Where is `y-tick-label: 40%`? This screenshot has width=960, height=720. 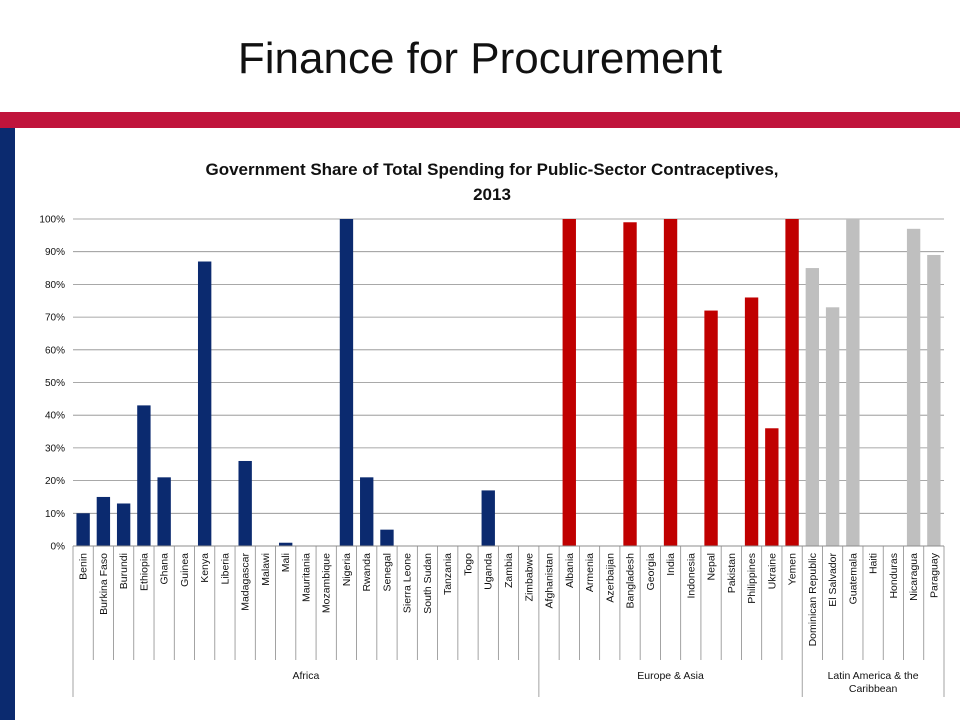
y-tick-label: 40% is located at coordinates (55, 416).